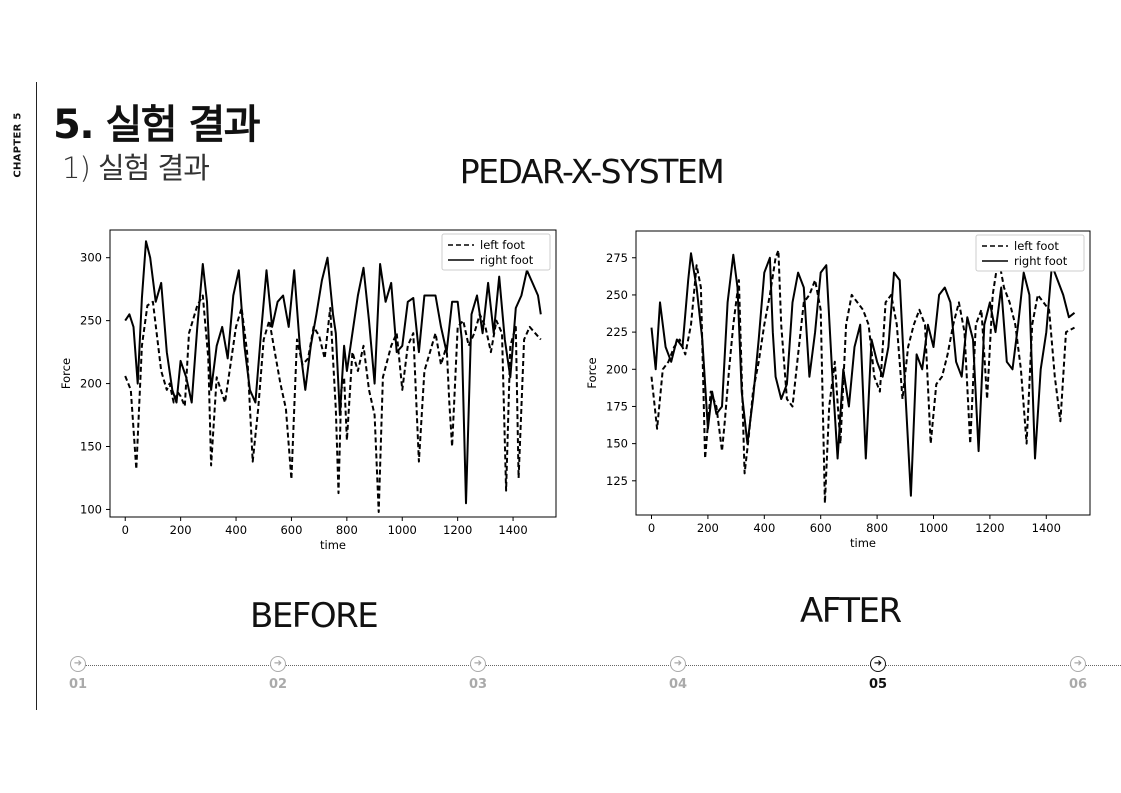 The image size is (1121, 793). What do you see at coordinates (617, 406) in the screenshot?
I see `y-tick-label: 175` at bounding box center [617, 406].